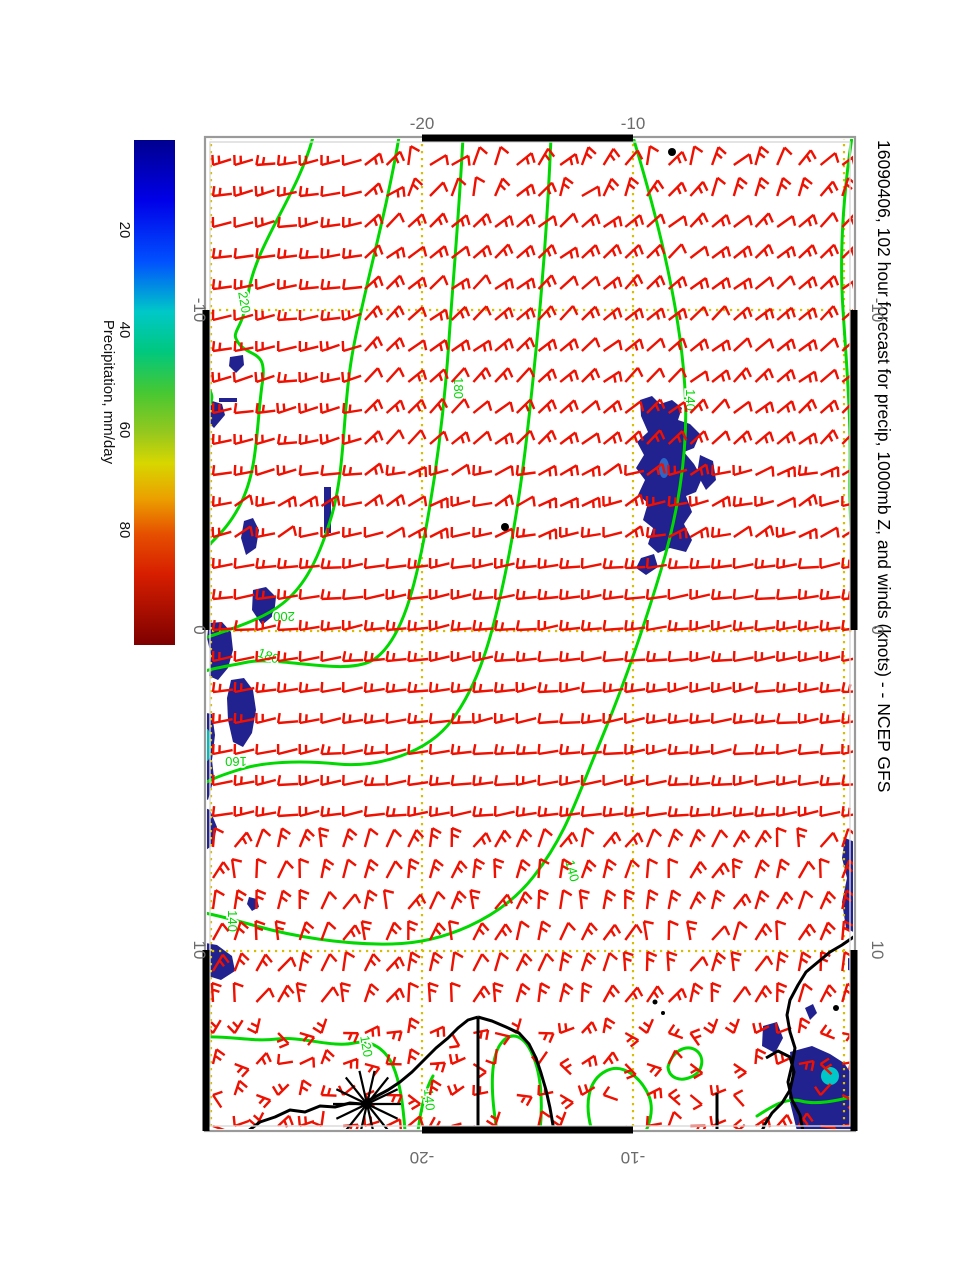 The height and width of the screenshot is (1265, 978). Describe the element at coordinates (366, 1046) in the screenshot. I see `contour-label: 120` at that location.